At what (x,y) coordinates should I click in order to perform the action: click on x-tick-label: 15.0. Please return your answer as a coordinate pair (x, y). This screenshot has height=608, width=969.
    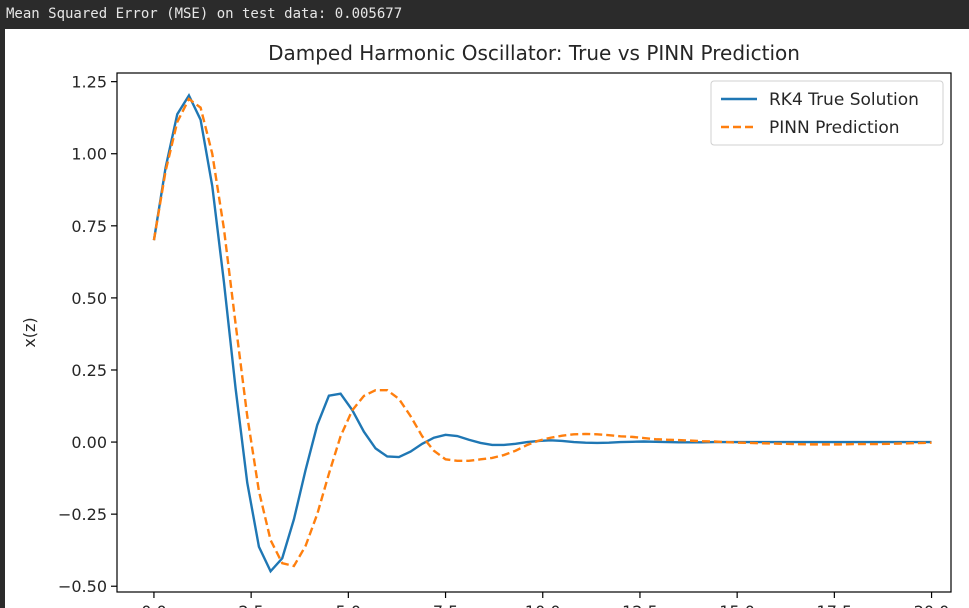
    Looking at the image, I should click on (737, 605).